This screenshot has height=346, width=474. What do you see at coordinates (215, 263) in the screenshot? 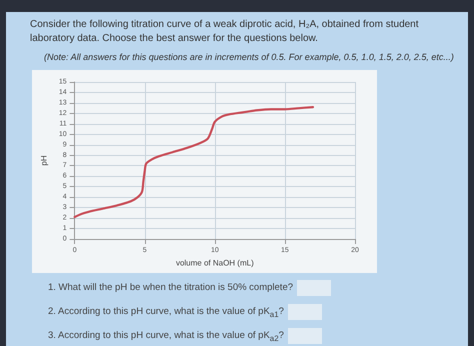
I see `x-axis-title: volume of NaOH (mL)` at bounding box center [215, 263].